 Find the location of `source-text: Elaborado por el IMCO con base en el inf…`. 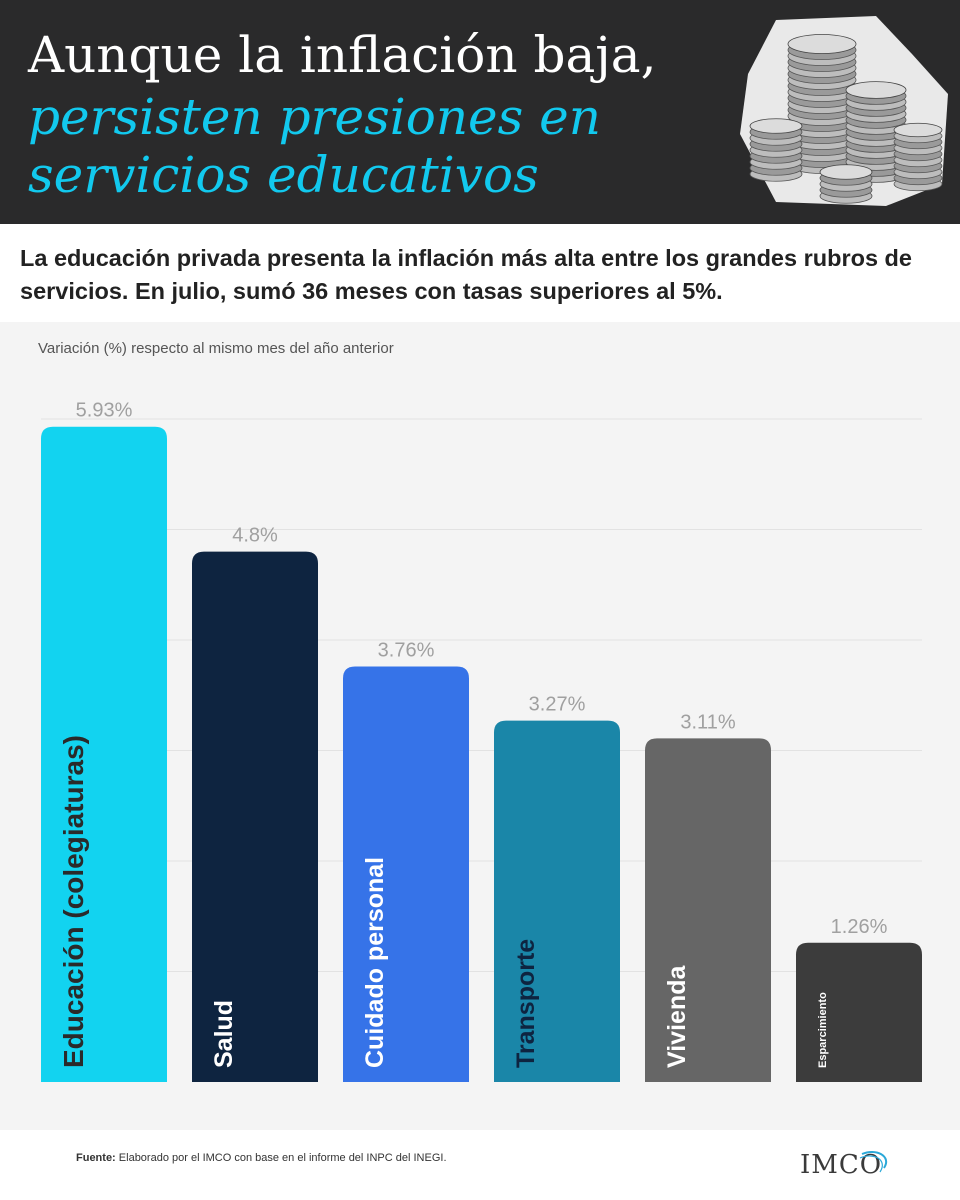

source-text: Elaborado por el IMCO con base en el inf… is located at coordinates (281, 1158).